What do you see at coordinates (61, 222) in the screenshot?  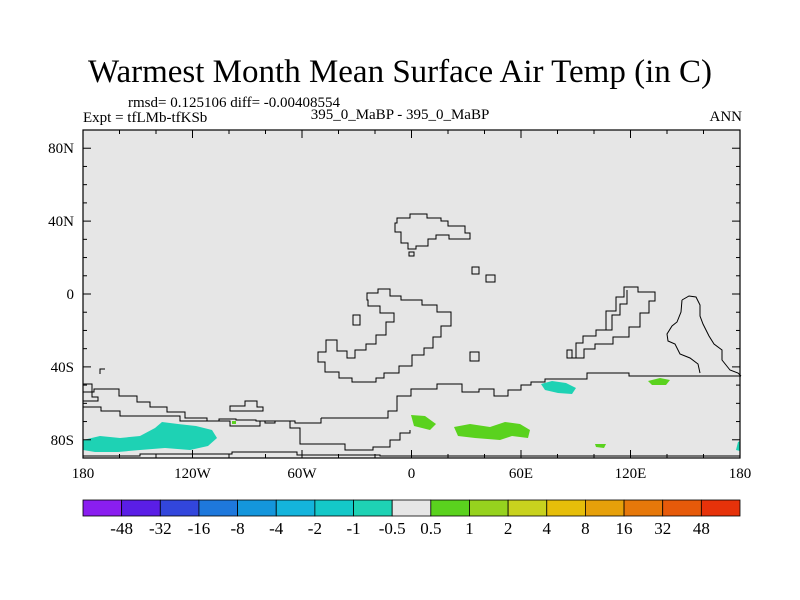 I see `lat-label: 40N` at bounding box center [61, 222].